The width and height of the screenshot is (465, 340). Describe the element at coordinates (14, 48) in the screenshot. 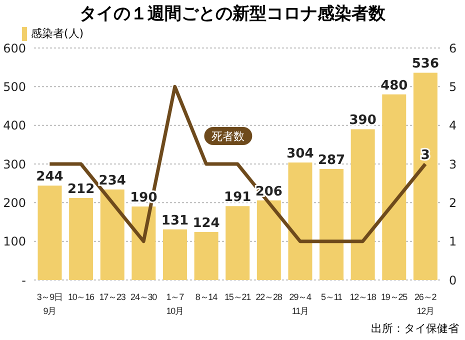

I see `y-tick-label: 600` at that location.